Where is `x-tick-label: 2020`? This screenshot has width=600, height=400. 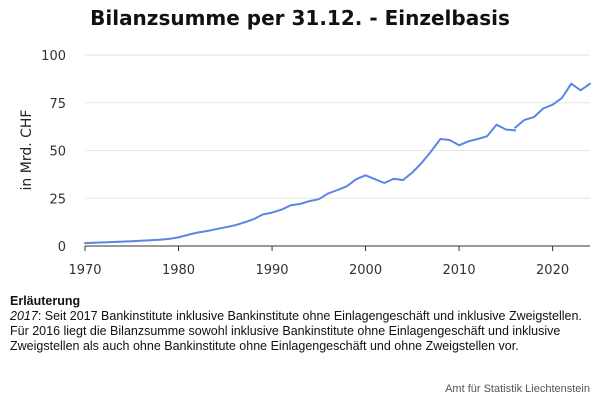 x-tick-label: 2020 is located at coordinates (552, 270).